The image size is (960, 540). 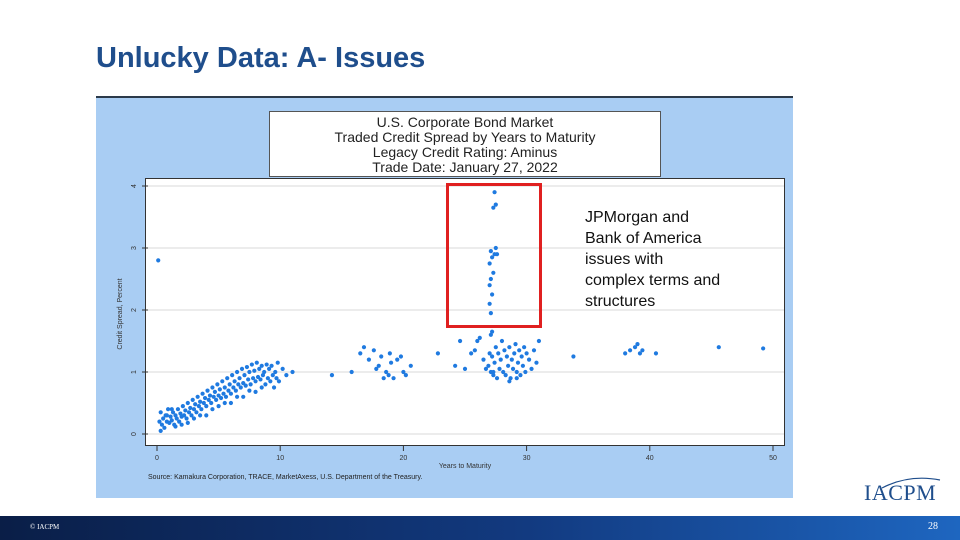 What do you see at coordinates (620, 301) in the screenshot?
I see `annotation-line: structures` at bounding box center [620, 301].